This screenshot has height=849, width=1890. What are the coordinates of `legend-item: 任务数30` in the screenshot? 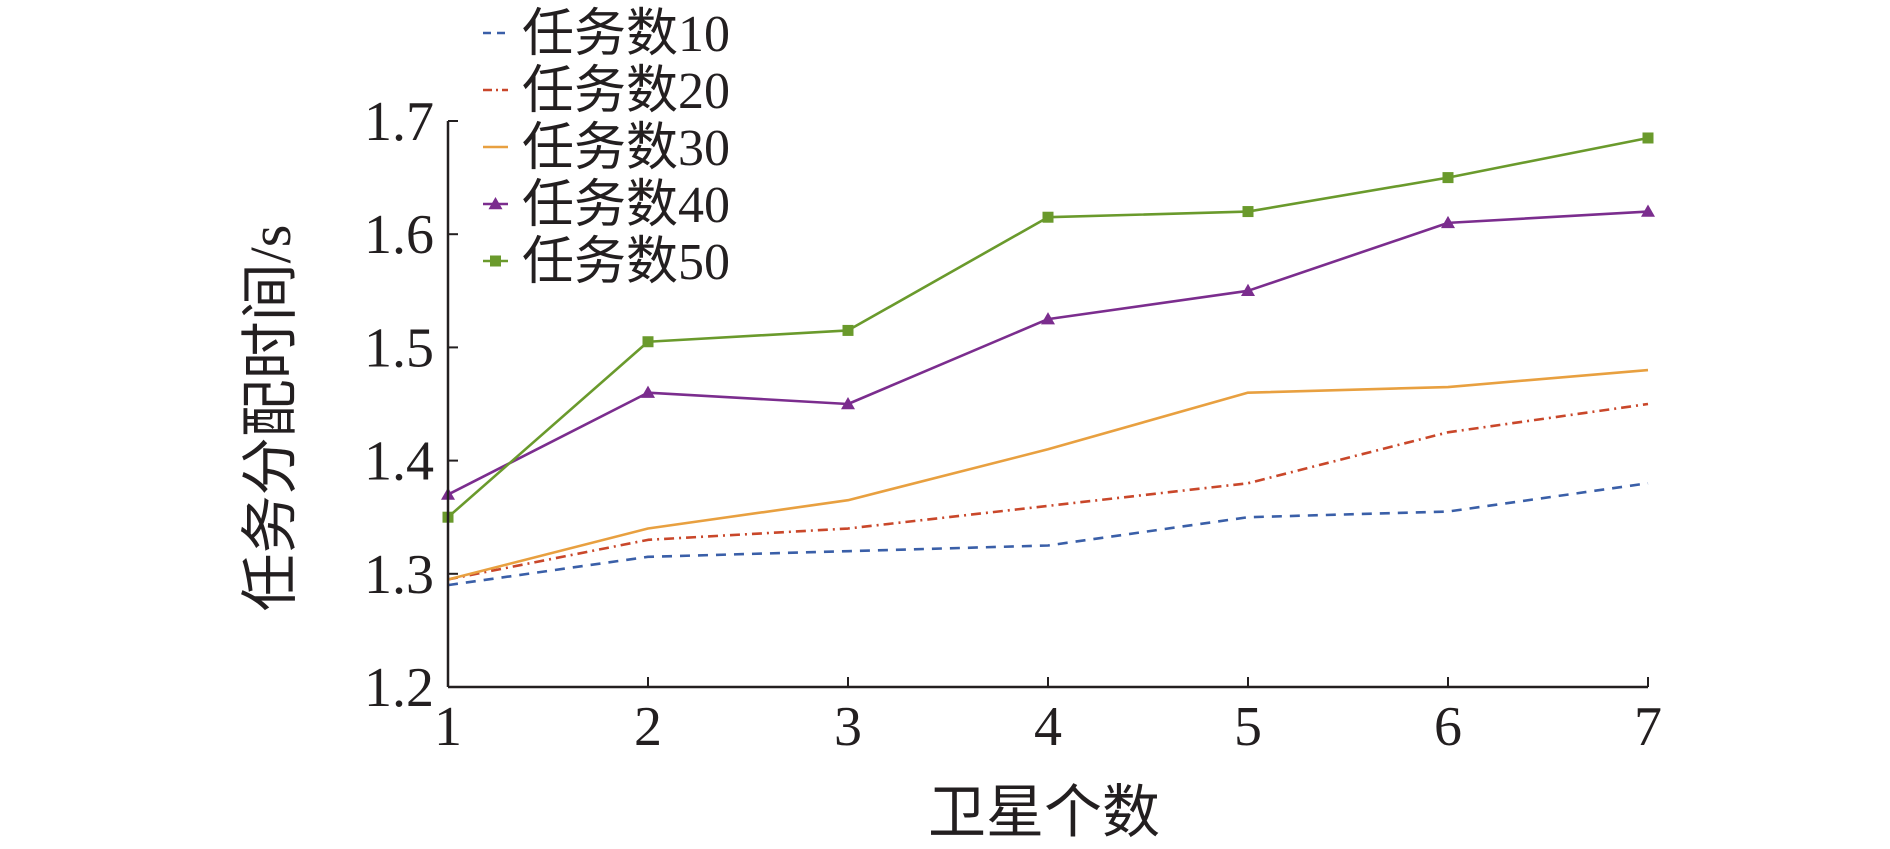 It's located at (606, 148).